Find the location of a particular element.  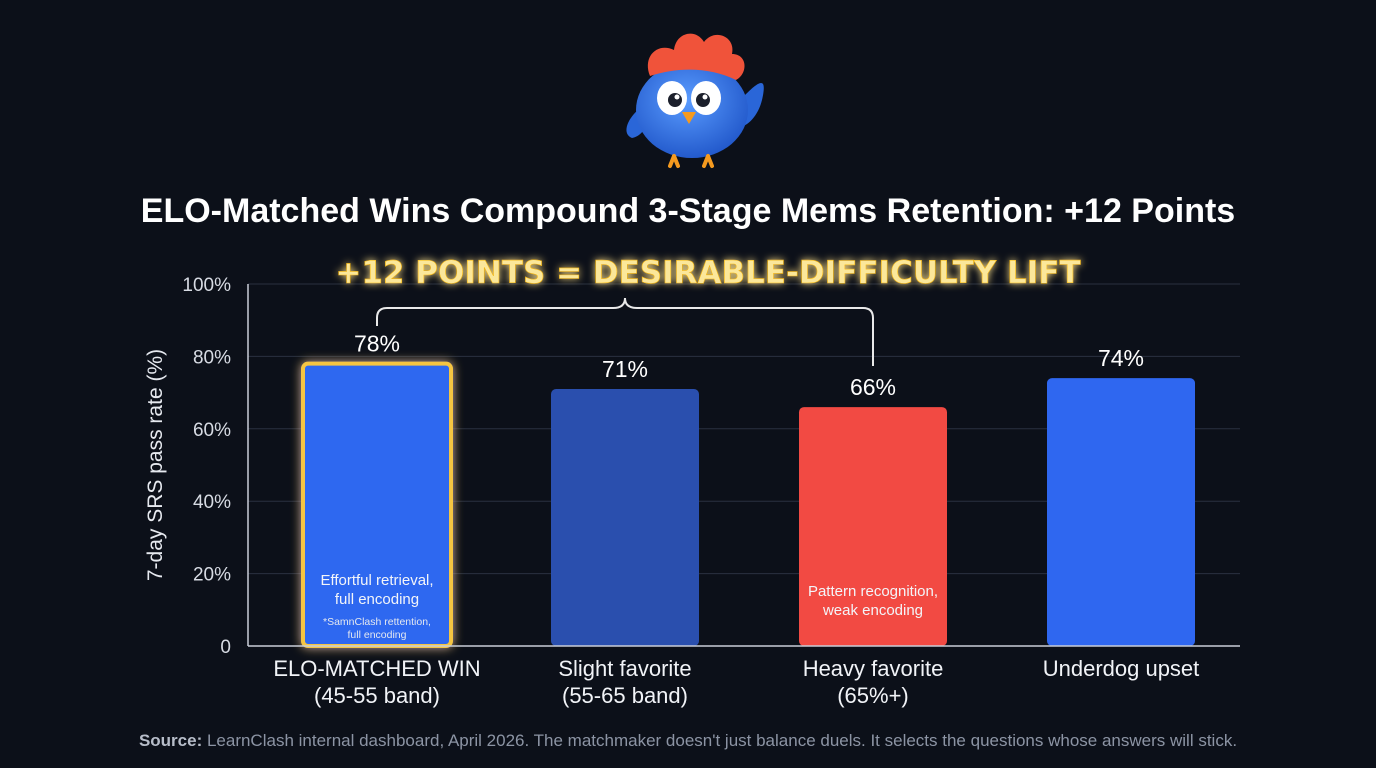

x-tick-label: (65%+) is located at coordinates (873, 695).